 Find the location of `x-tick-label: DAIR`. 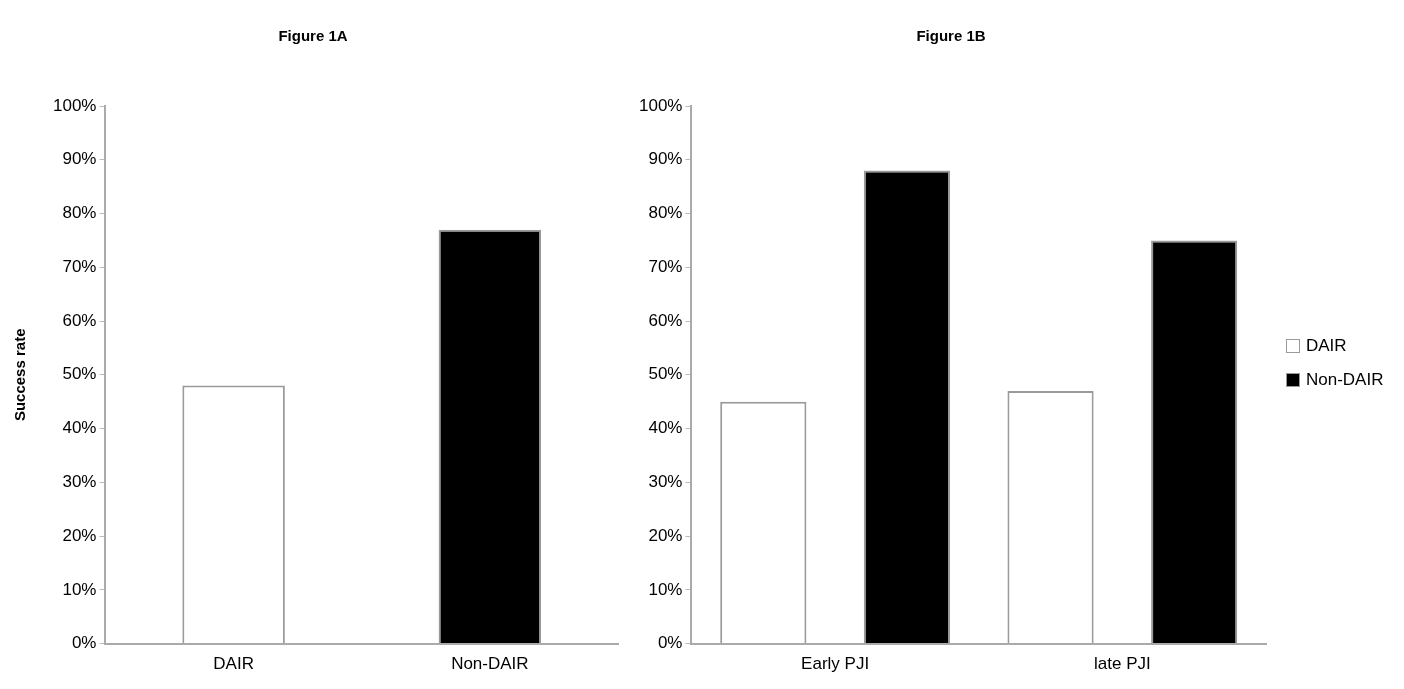

x-tick-label: DAIR is located at coordinates (233, 664).